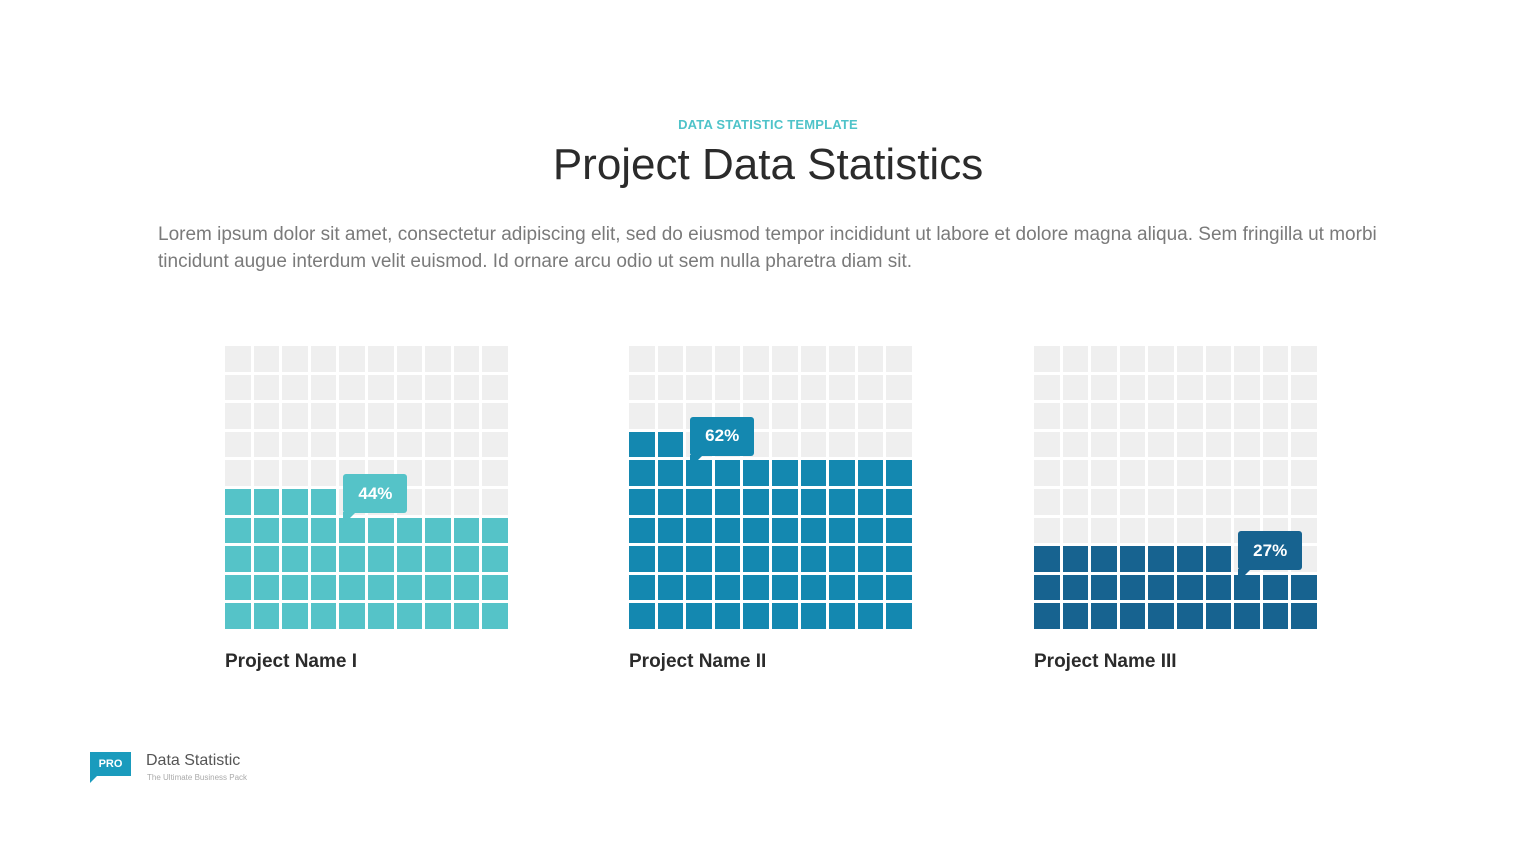  I want to click on waffle-chart-project-1: 44% Project Name I, so click(367, 509).